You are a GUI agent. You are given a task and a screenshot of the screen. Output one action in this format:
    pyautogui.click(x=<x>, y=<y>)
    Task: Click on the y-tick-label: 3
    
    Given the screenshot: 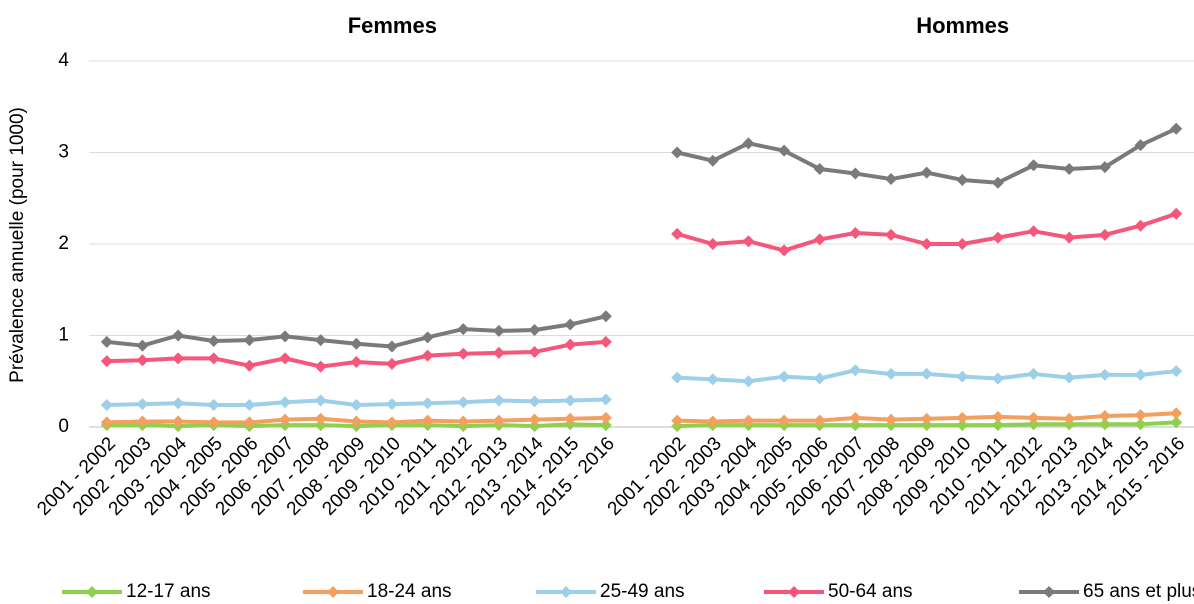 What is the action you would take?
    pyautogui.click(x=63, y=152)
    